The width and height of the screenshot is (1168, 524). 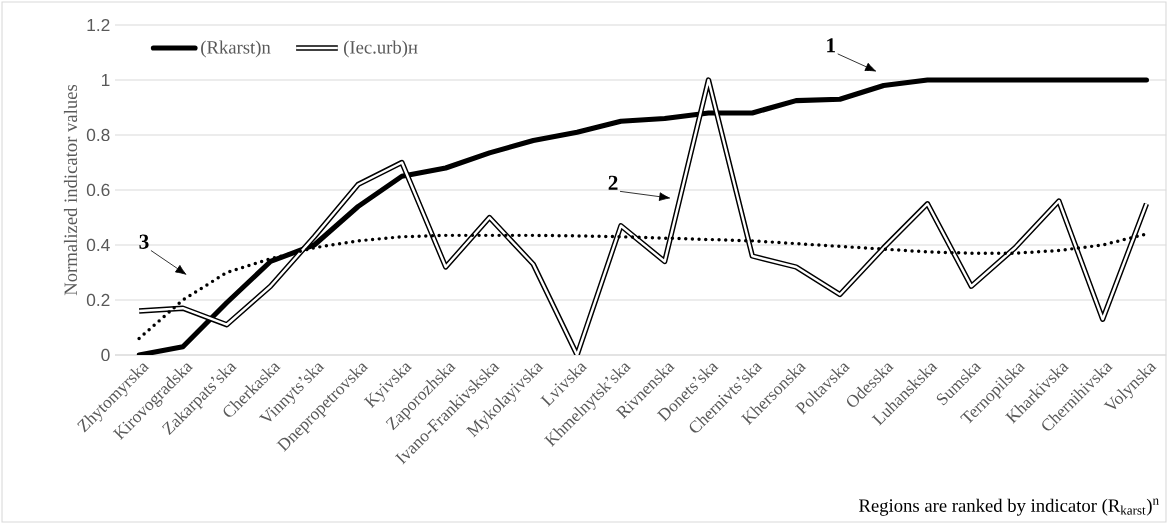 What do you see at coordinates (831, 45) in the screenshot?
I see `annotation: 1` at bounding box center [831, 45].